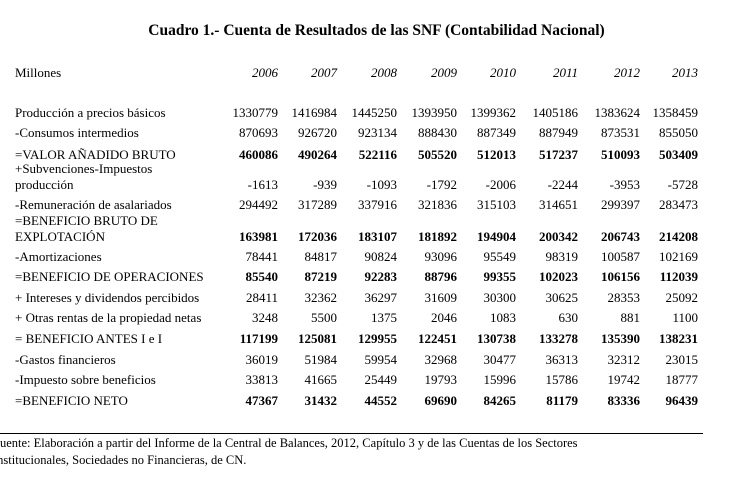  What do you see at coordinates (321, 400) in the screenshot?
I see `cell: 31432` at bounding box center [321, 400].